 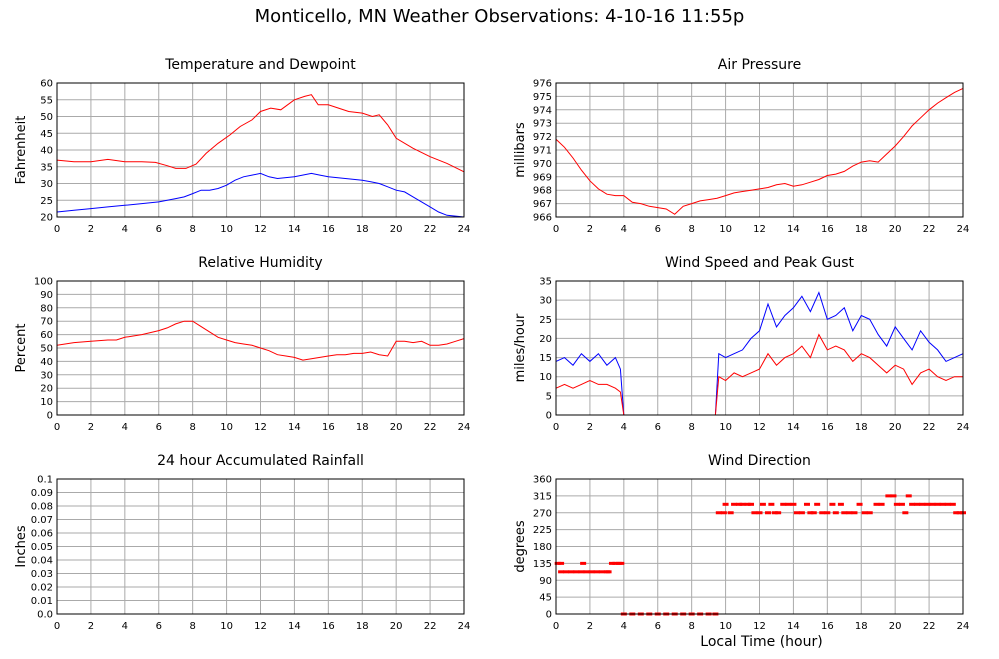 I want to click on x-tick-label: 4, so click(x=125, y=626).